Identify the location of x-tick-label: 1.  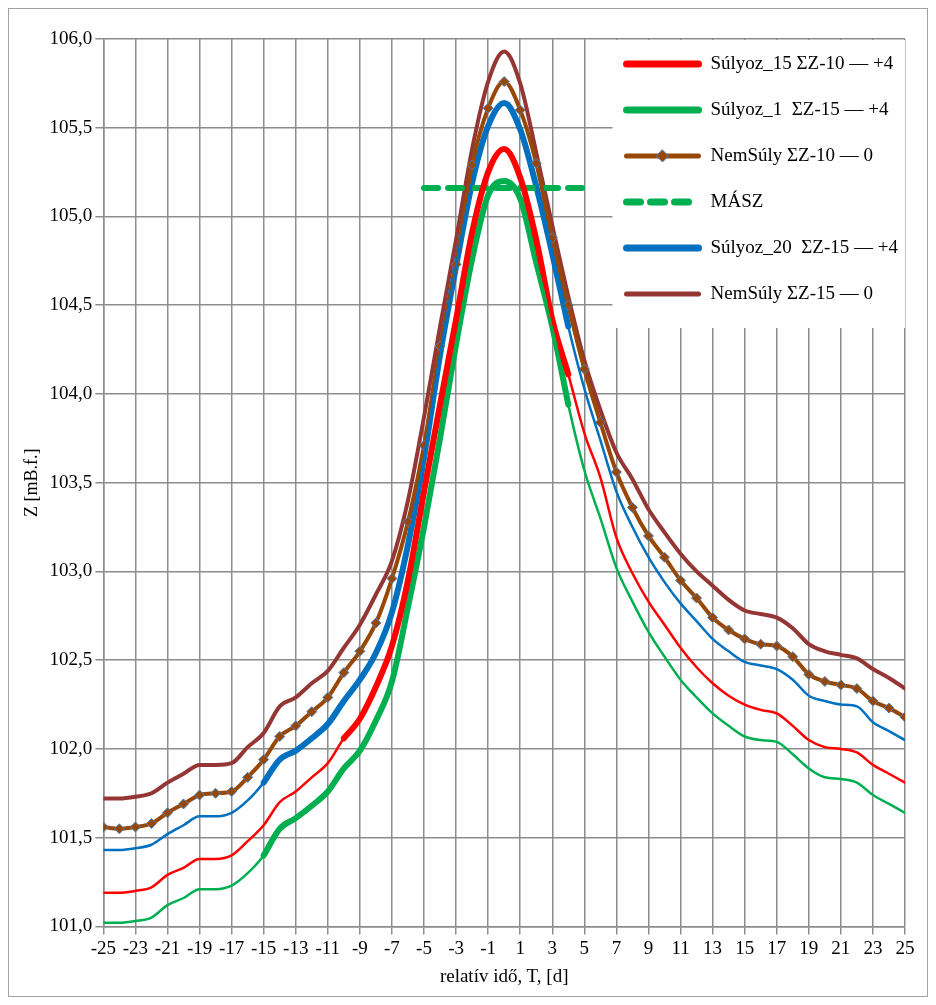
(520, 947).